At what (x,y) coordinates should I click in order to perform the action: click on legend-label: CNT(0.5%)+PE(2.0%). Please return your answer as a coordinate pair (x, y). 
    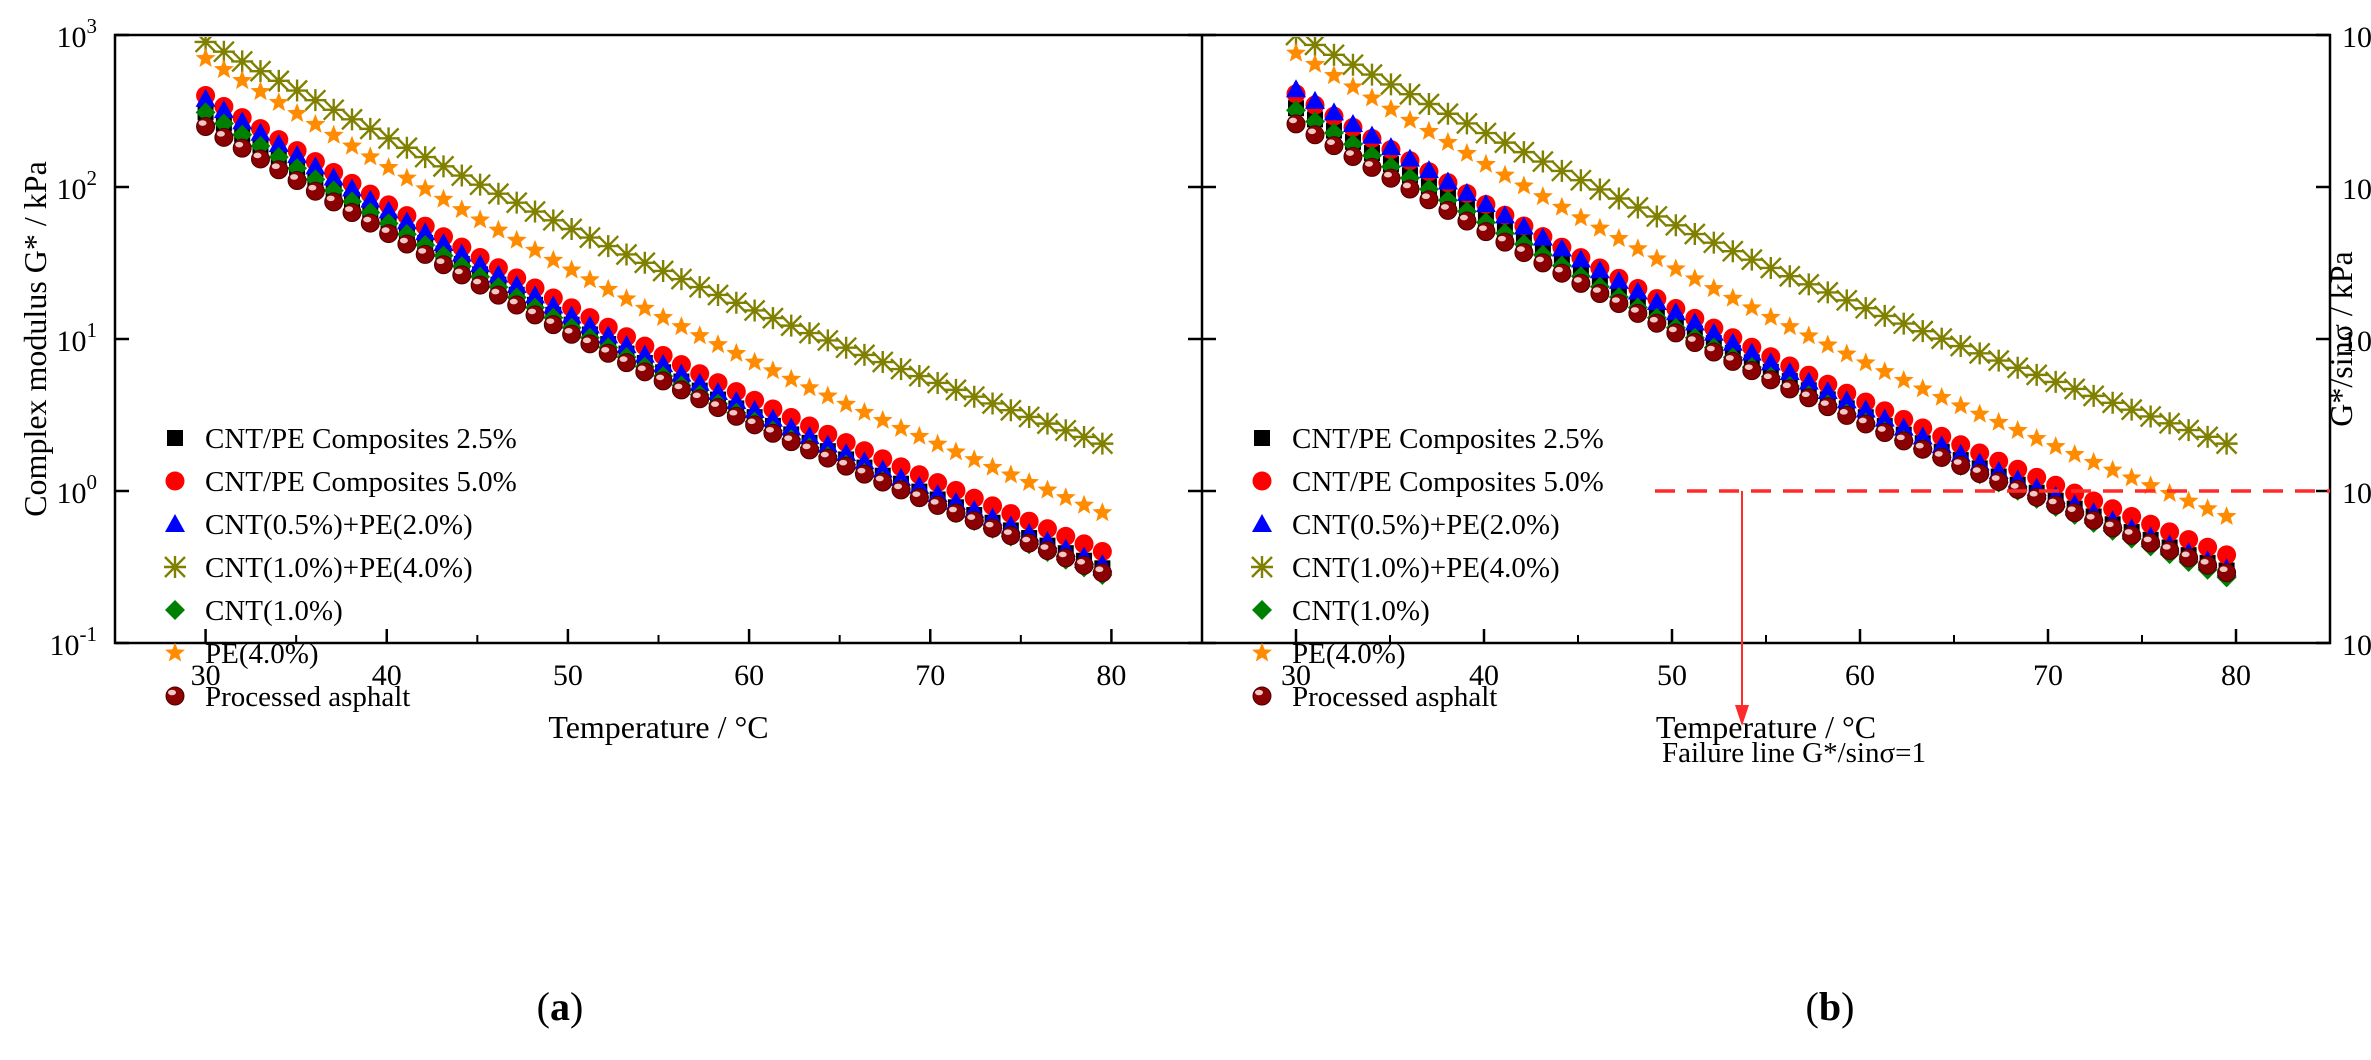
    Looking at the image, I should click on (339, 525).